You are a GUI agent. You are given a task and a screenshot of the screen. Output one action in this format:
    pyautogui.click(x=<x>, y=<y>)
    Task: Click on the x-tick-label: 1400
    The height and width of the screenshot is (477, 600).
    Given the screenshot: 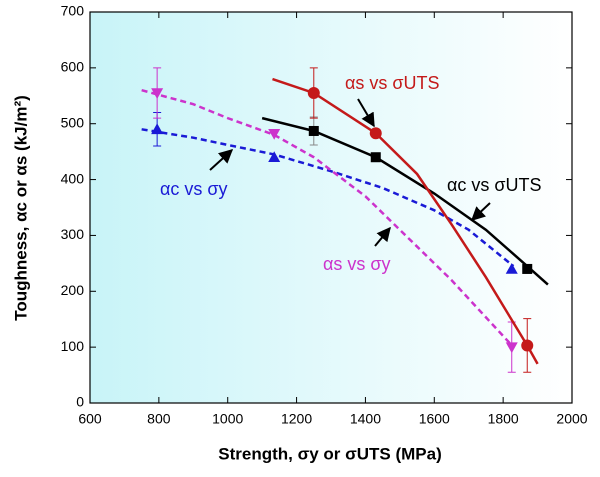 What is the action you would take?
    pyautogui.click(x=365, y=419)
    